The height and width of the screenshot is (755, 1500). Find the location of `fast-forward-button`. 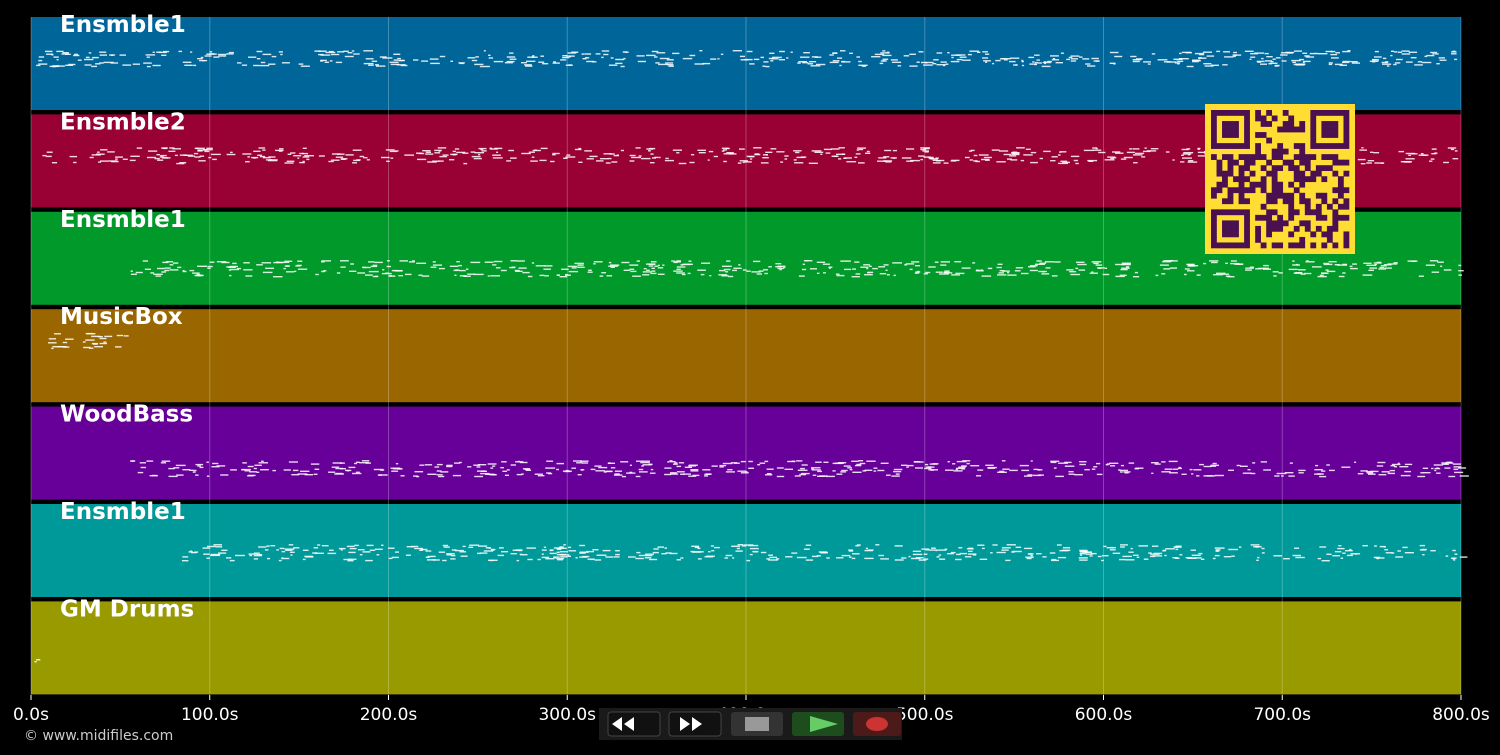

fast-forward-button is located at coordinates (695, 724).